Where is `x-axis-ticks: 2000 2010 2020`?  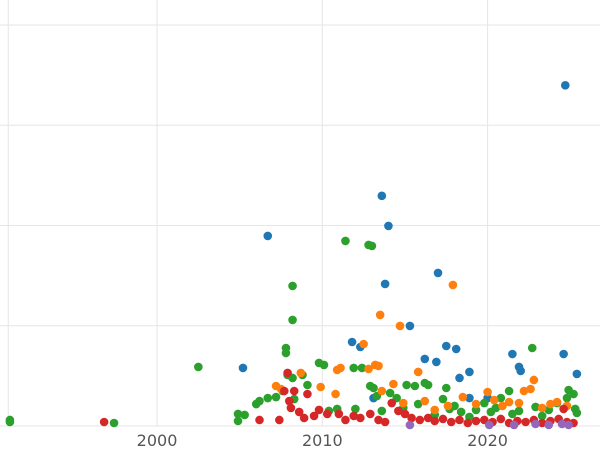 x-axis-ticks: 2000 2010 2020 is located at coordinates (322, 440).